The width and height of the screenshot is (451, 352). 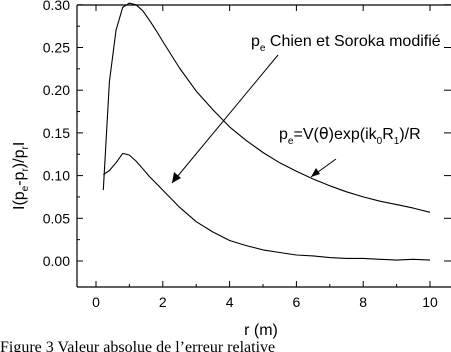 What do you see at coordinates (163, 302) in the screenshot?
I see `x-tick-label: 2` at bounding box center [163, 302].